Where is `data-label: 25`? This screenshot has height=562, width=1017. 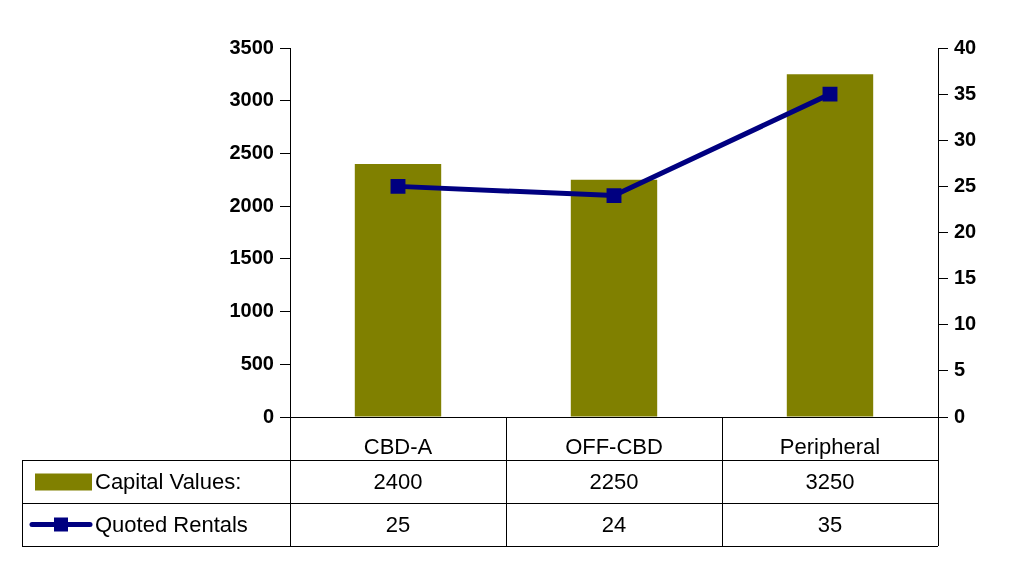
data-label: 25 is located at coordinates (398, 524).